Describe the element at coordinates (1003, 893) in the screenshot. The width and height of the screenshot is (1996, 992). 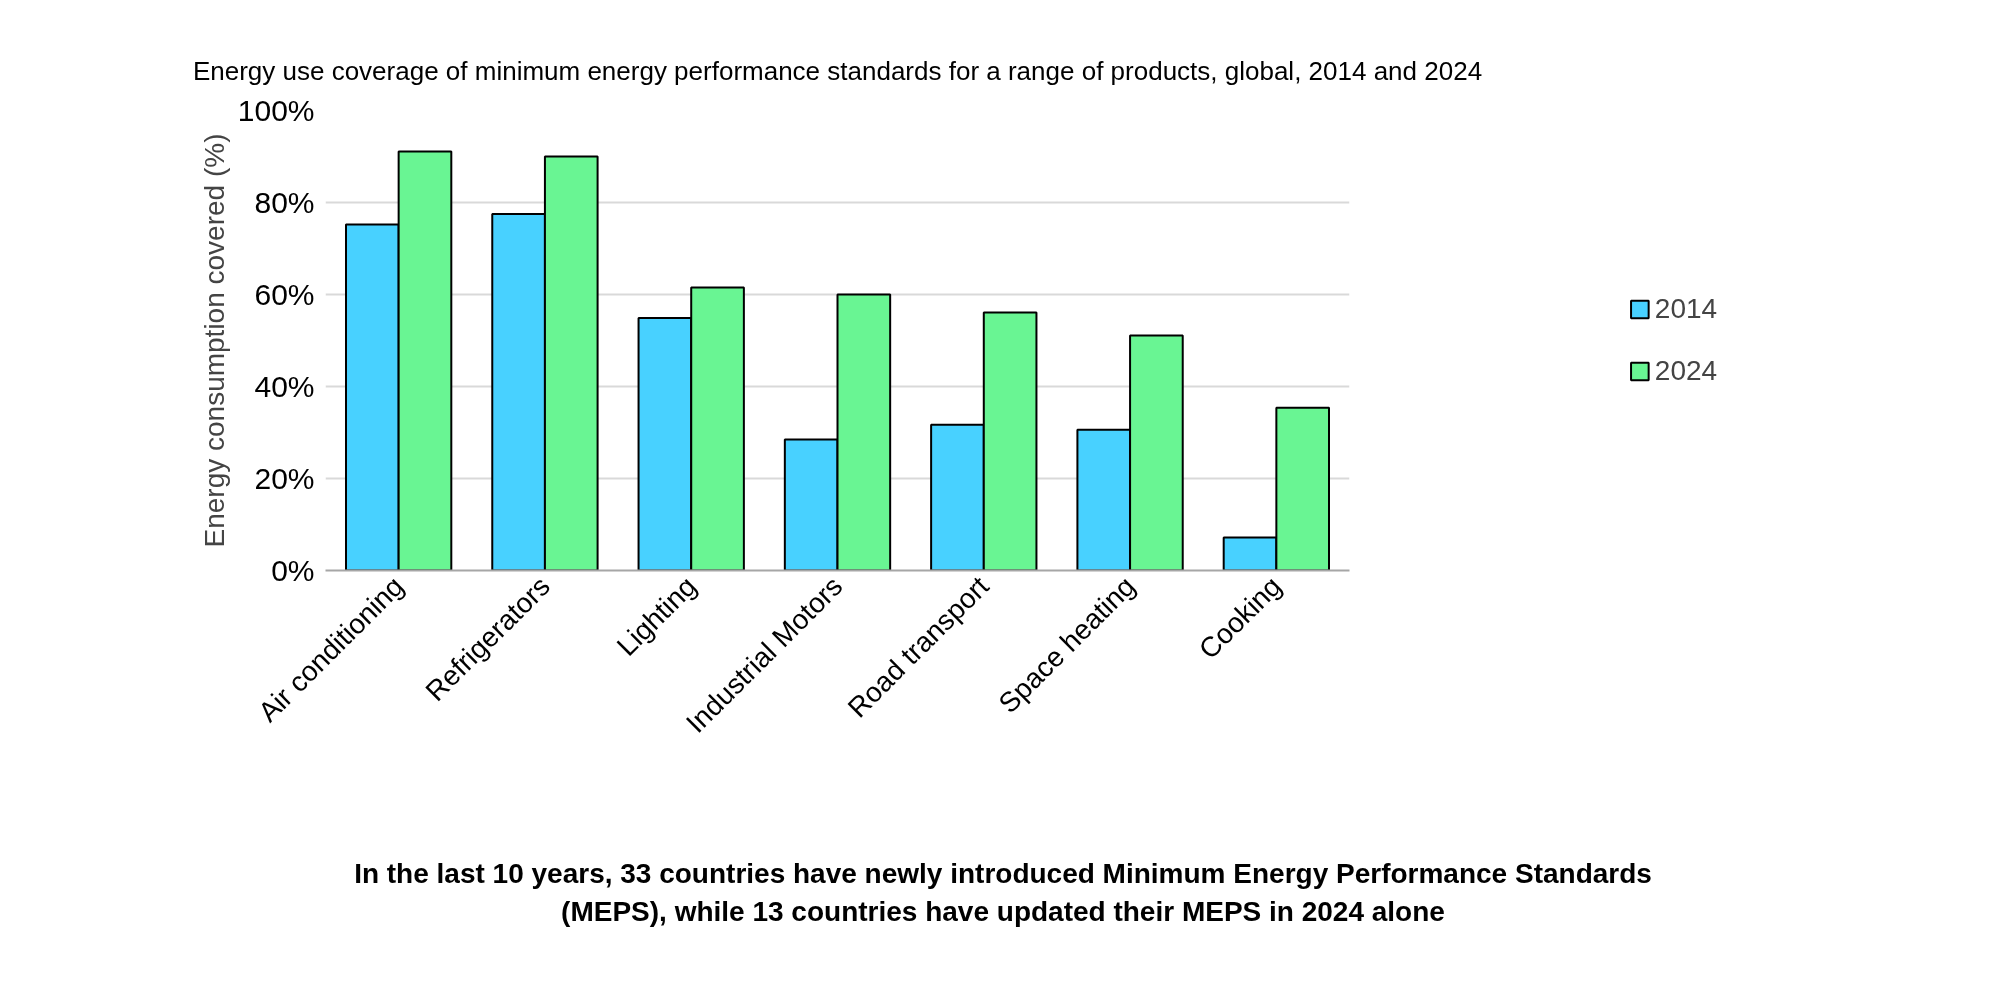
I see `text: In the last 10 years, 33 countries have newly introduced Minimum Energy Performance Standards (MEPS), while 13 countries have updated their MEPS in 2024 alone` at that location.